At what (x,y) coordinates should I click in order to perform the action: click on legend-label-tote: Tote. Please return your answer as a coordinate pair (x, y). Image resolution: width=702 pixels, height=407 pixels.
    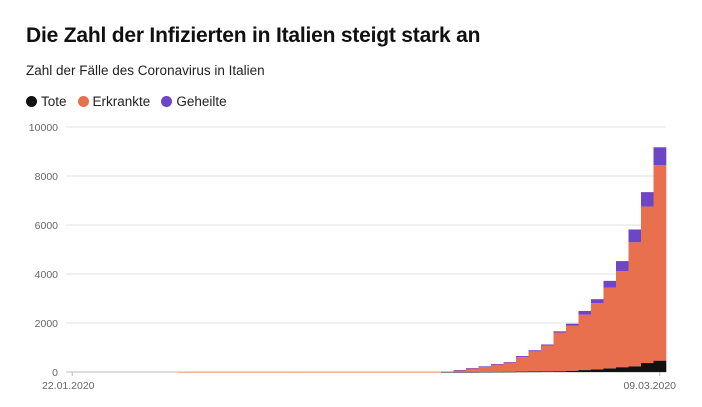
    Looking at the image, I should click on (54, 101).